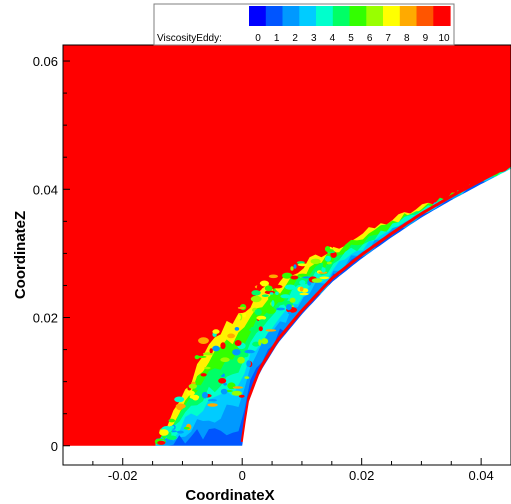  Describe the element at coordinates (189, 38) in the screenshot. I see `legend-title: ViscosityEddy:` at that location.